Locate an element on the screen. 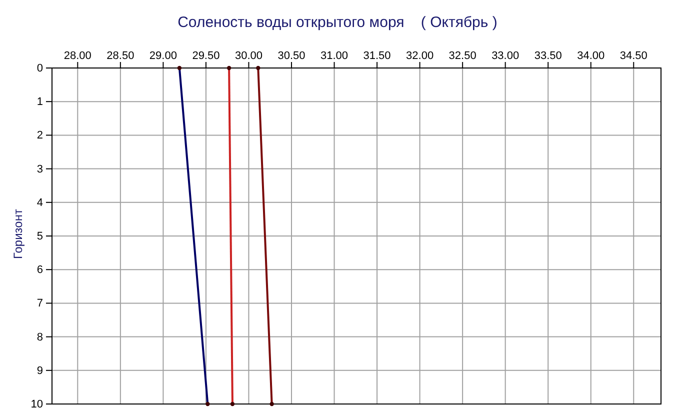 The width and height of the screenshot is (675, 419). y-tick-label: 1 is located at coordinates (39, 102).